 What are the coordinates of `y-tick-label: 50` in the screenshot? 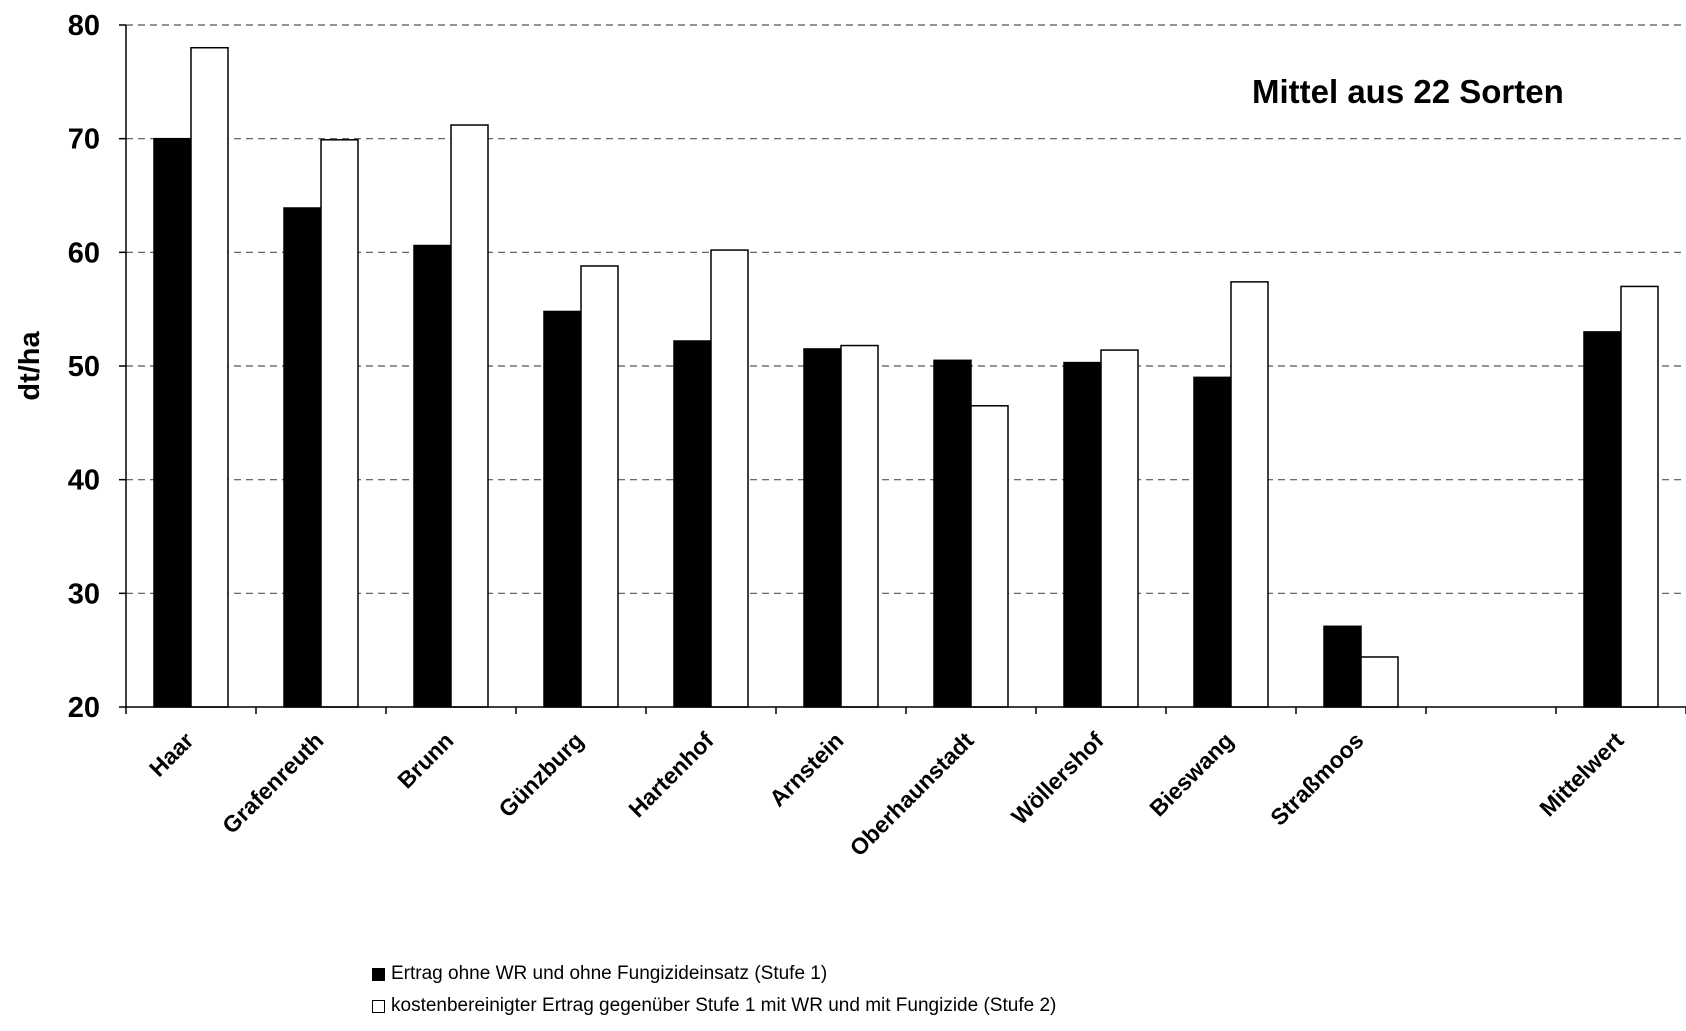 It's located at (84, 367).